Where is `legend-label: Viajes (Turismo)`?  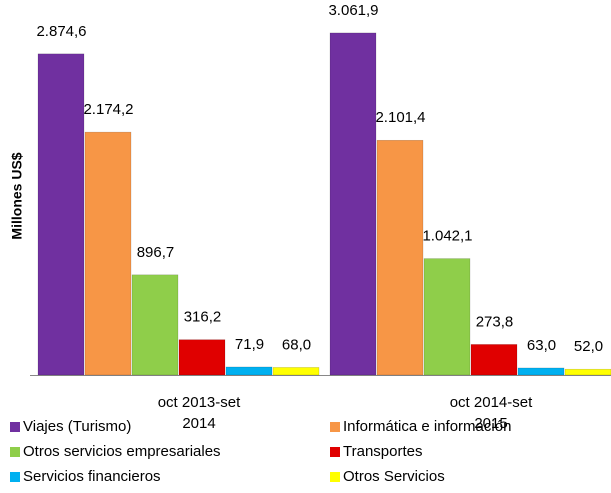 legend-label: Viajes (Turismo) is located at coordinates (77, 426).